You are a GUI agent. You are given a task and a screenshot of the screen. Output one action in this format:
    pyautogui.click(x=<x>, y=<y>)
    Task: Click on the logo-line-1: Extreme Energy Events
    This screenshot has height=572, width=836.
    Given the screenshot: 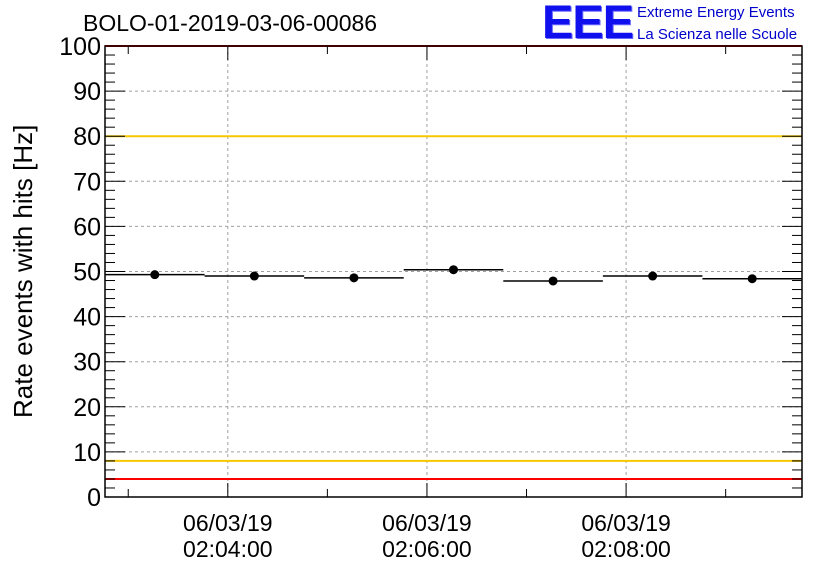 What is the action you would take?
    pyautogui.click(x=716, y=12)
    